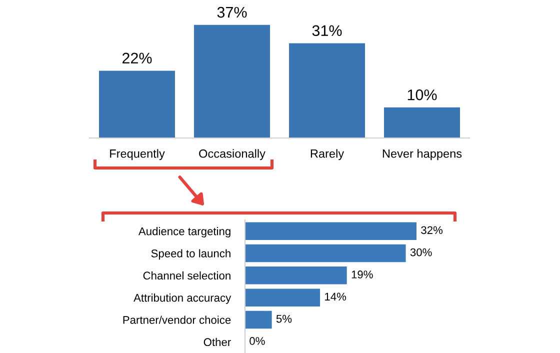 The width and height of the screenshot is (560, 353). I want to click on data-label: 31%, so click(327, 30).